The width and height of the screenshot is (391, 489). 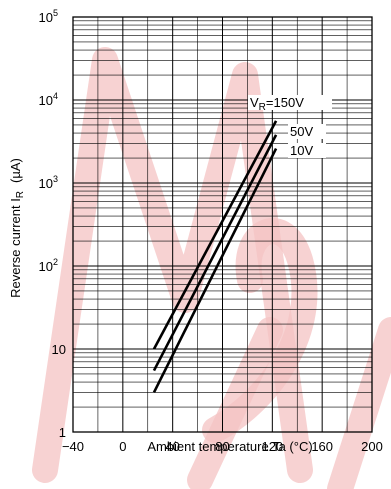 I want to click on y-tick-label: 10, so click(x=59, y=349).